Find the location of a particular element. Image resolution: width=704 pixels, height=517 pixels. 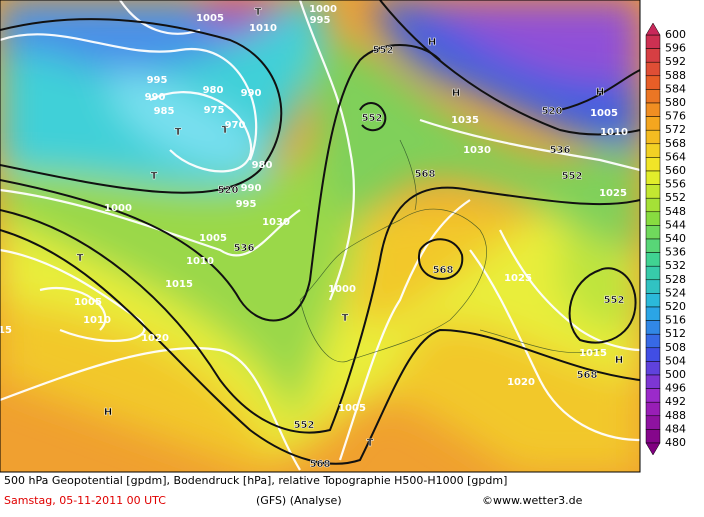

map-label: 1035 is located at coordinates (465, 120).